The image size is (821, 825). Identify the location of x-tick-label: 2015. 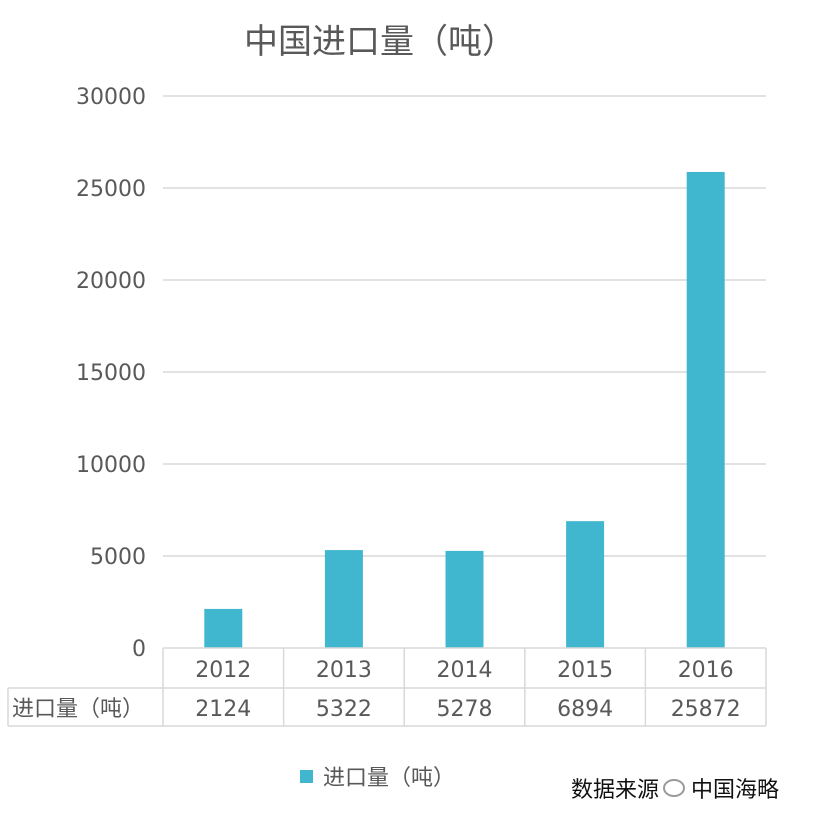
(585, 670).